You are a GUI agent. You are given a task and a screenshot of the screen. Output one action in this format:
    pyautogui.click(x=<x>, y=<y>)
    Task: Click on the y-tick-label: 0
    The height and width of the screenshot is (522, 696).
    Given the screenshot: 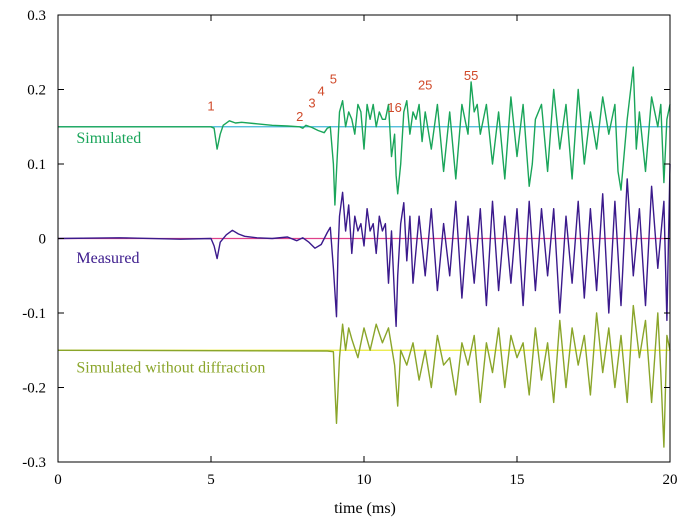 What is the action you would take?
    pyautogui.click(x=43, y=240)
    